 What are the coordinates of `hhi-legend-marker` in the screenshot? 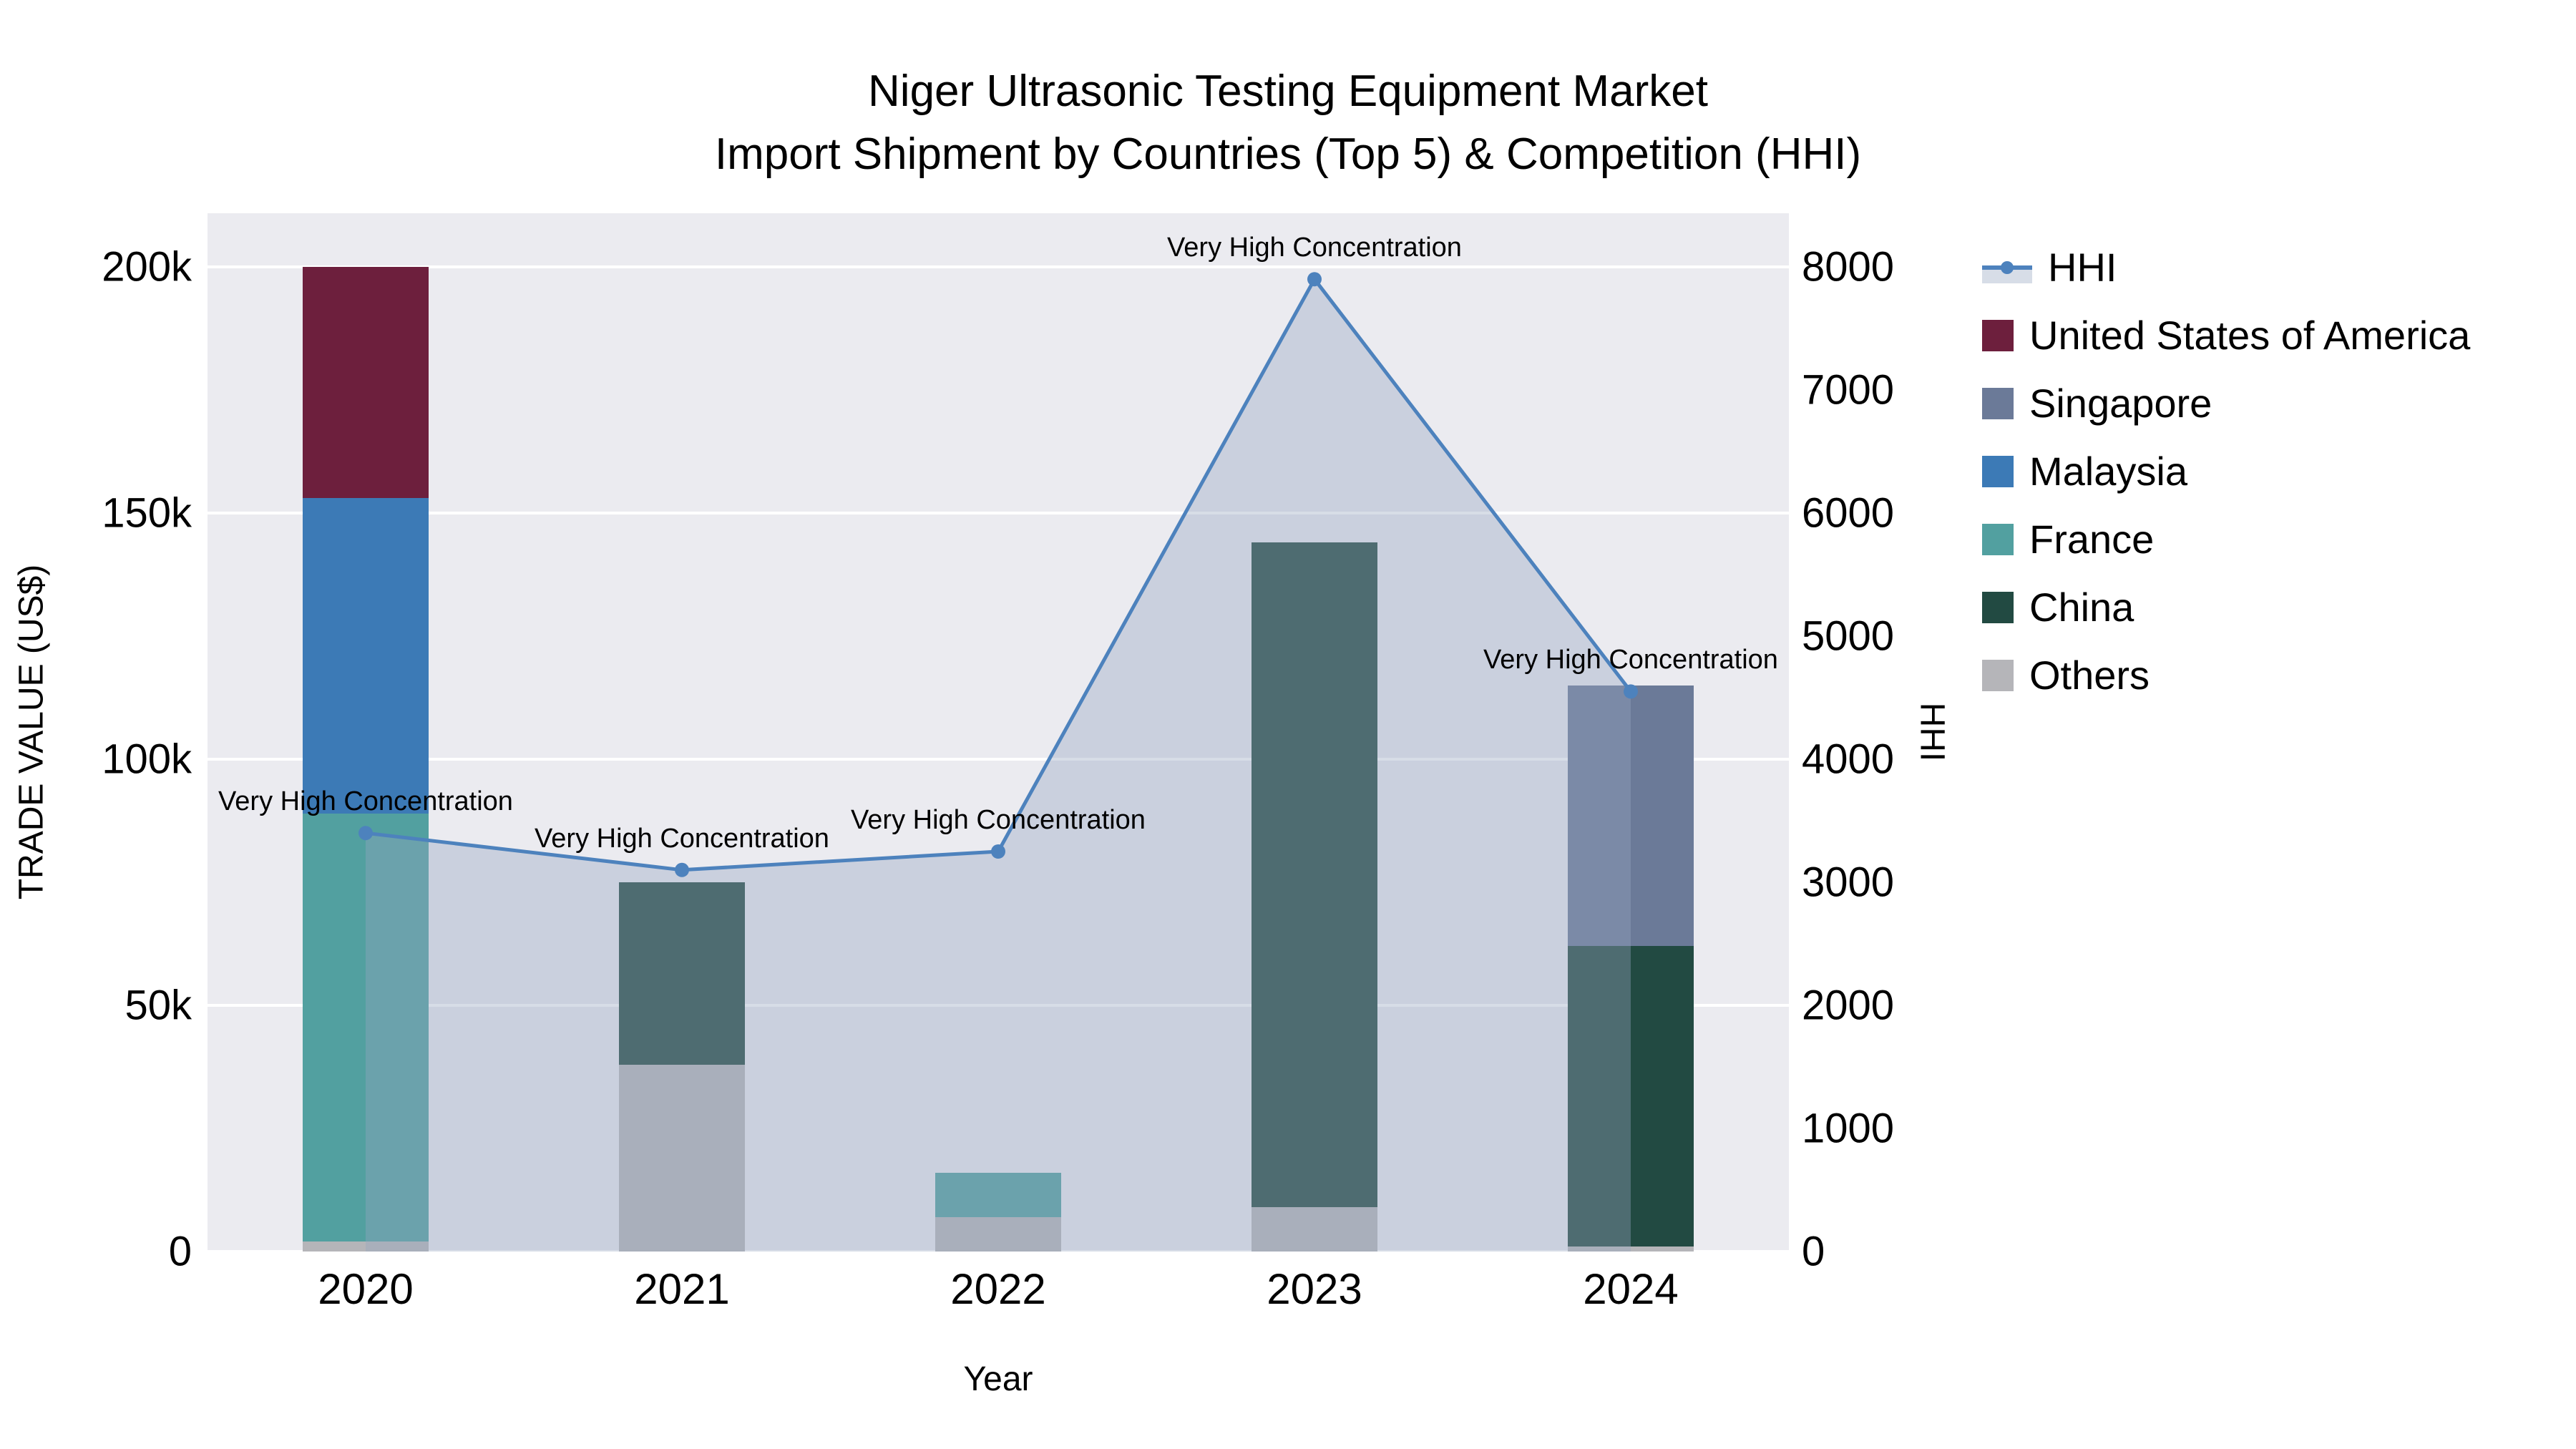 It's located at (2007, 267).